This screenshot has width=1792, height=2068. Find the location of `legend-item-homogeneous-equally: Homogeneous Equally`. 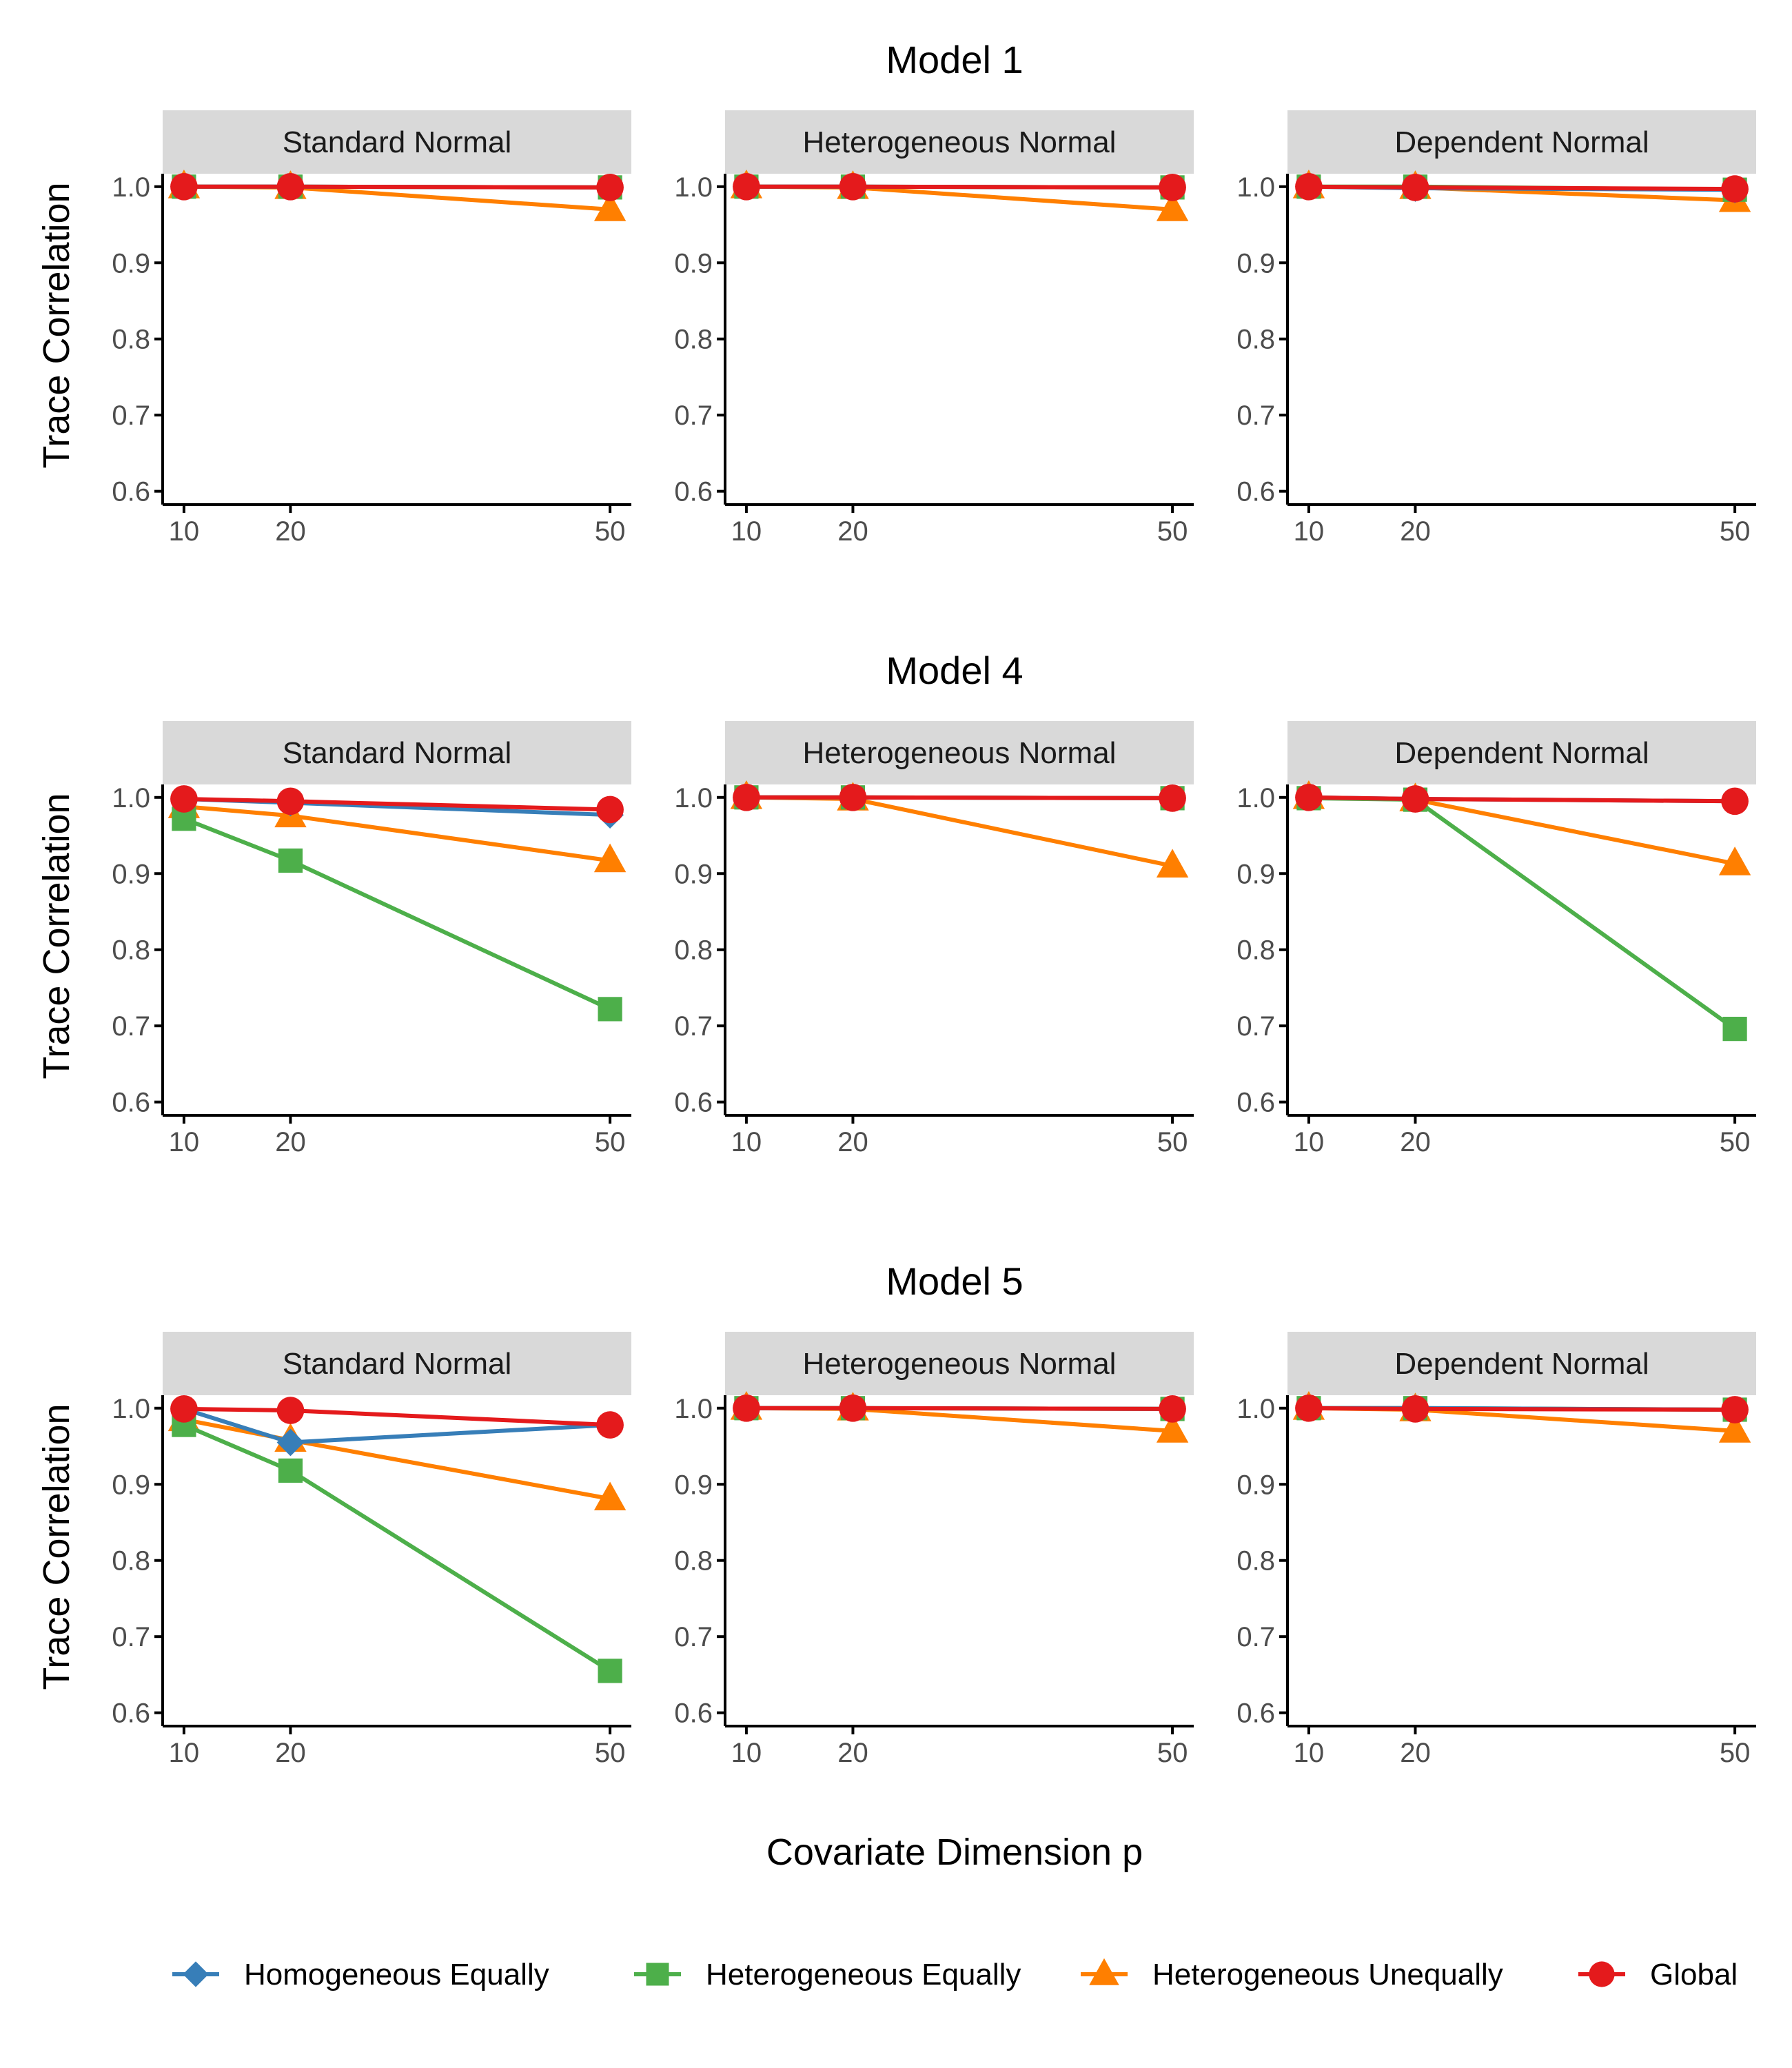

legend-item-homogeneous-equally: Homogeneous Equally is located at coordinates (360, 1974).